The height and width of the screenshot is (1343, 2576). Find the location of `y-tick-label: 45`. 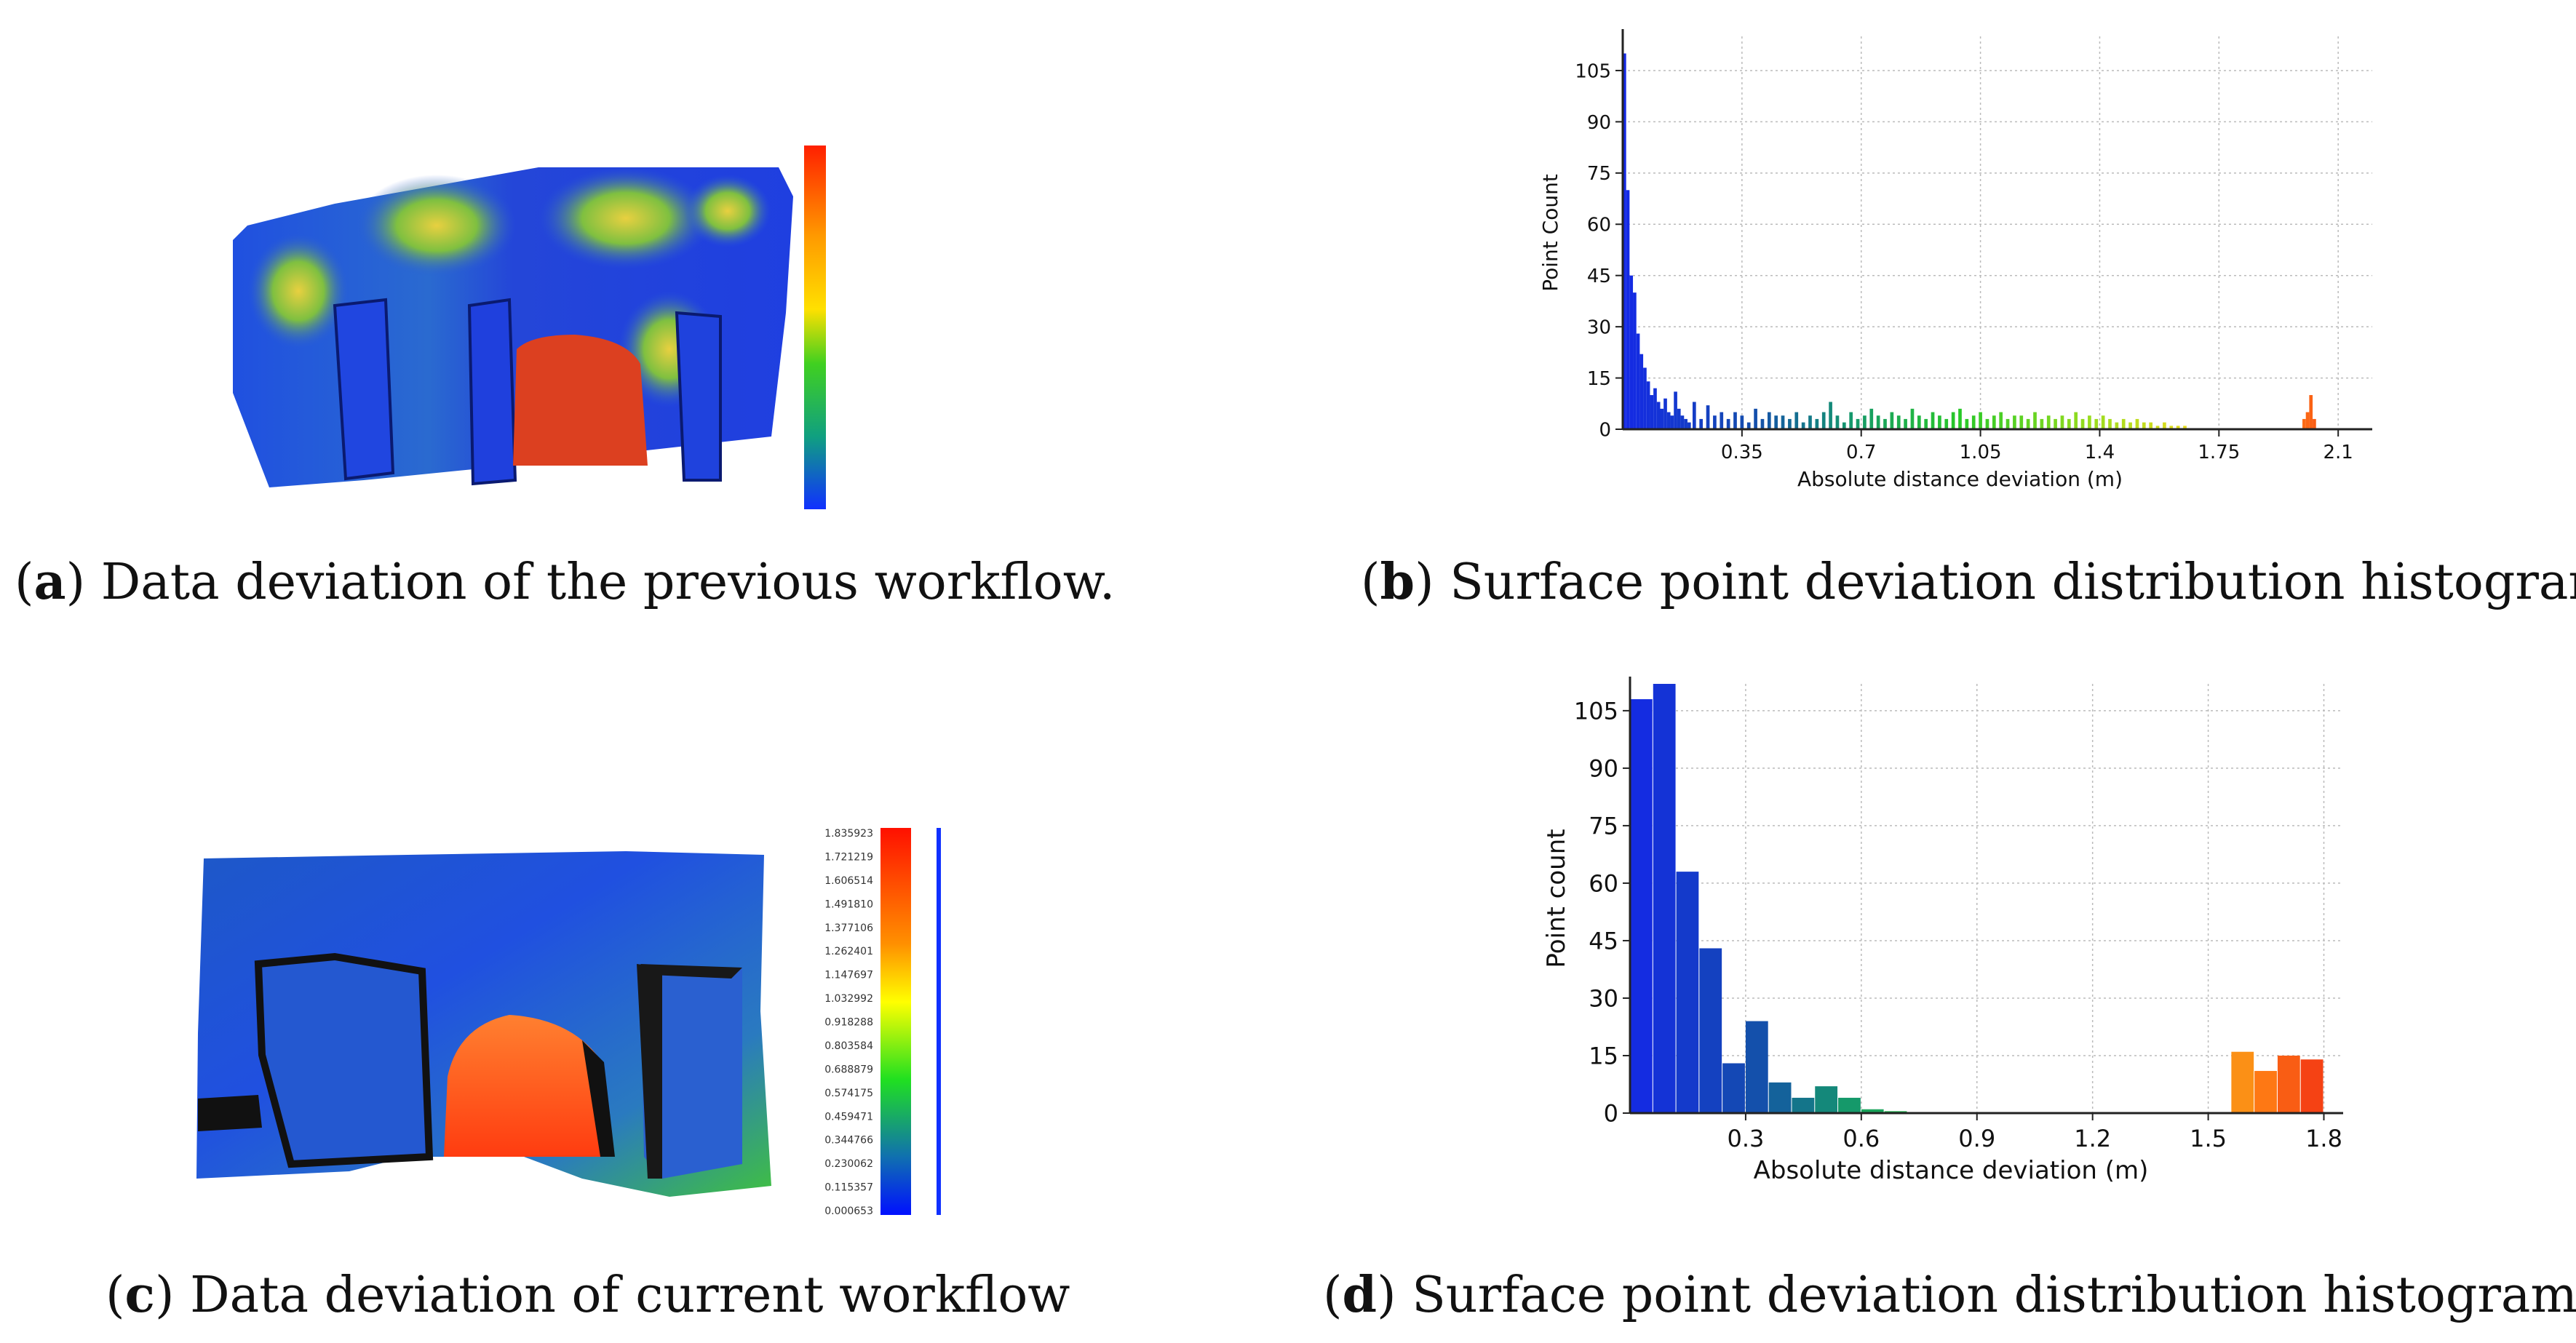

y-tick-label: 45 is located at coordinates (1603, 941).